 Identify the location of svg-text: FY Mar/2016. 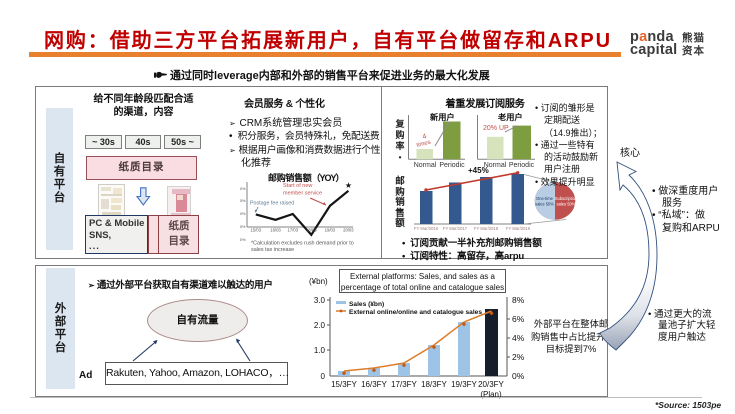
(426, 228).